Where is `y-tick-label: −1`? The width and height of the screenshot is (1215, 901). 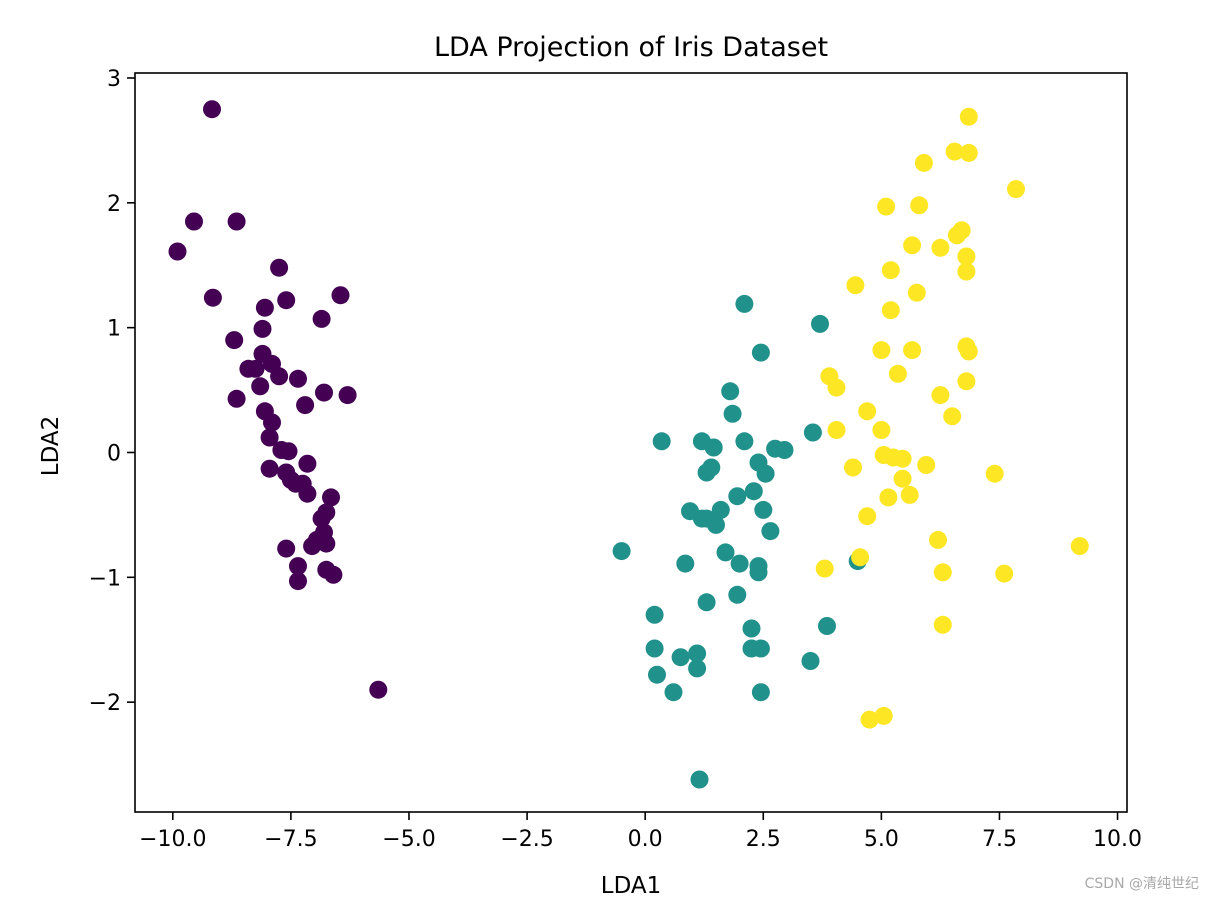 y-tick-label: −1 is located at coordinates (105, 578).